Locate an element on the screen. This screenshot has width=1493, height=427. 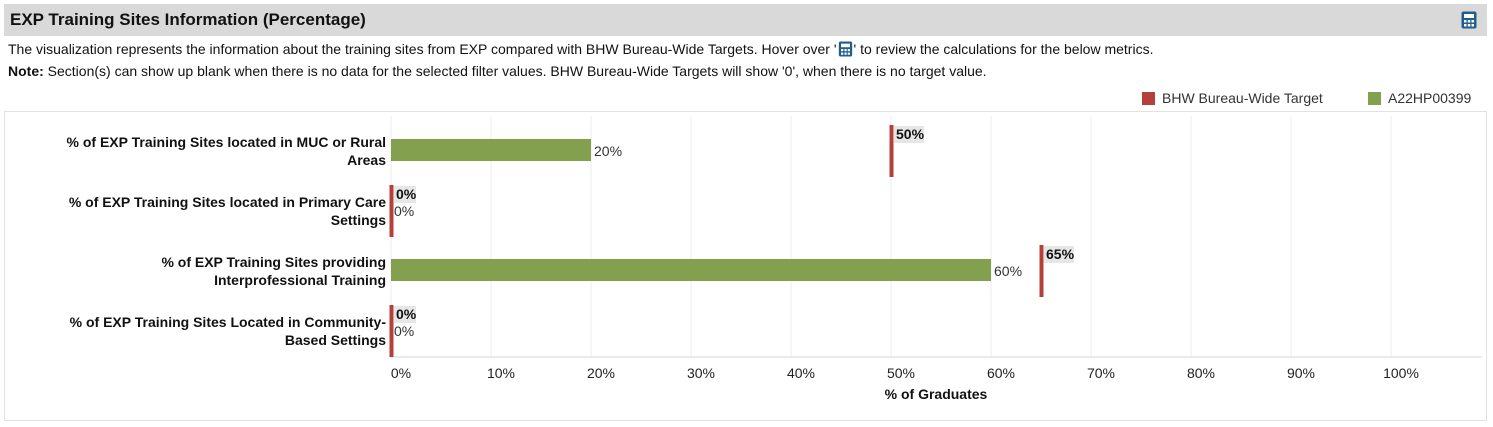
target-value-label: 50% is located at coordinates (910, 134).